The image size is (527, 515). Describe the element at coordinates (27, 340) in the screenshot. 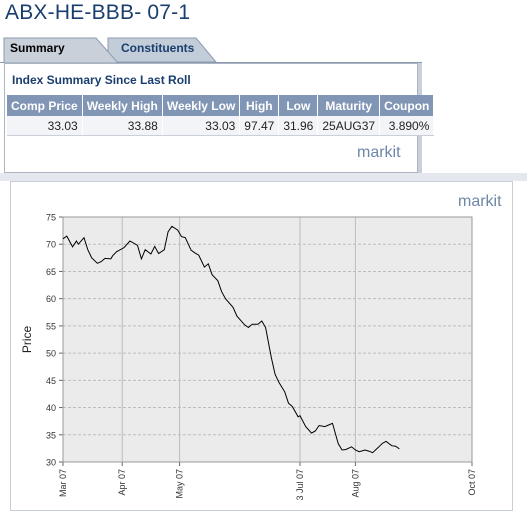

I see `y-axis-label: Price` at that location.